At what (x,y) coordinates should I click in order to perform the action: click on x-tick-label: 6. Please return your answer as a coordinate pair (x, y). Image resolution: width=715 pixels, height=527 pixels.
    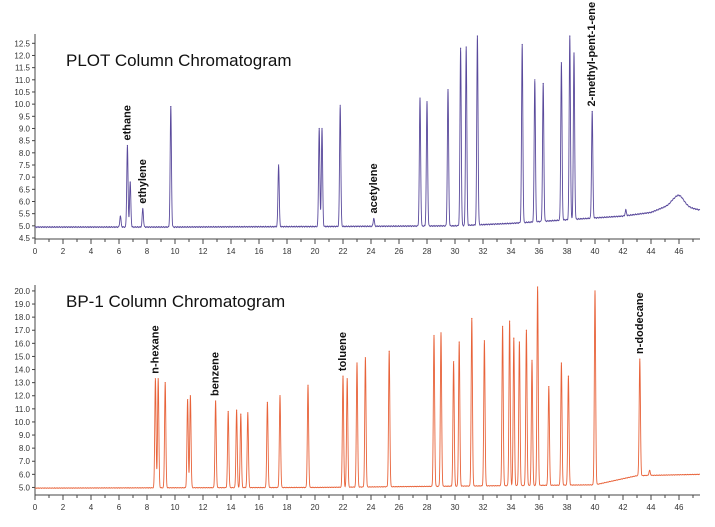
    Looking at the image, I should click on (119, 507).